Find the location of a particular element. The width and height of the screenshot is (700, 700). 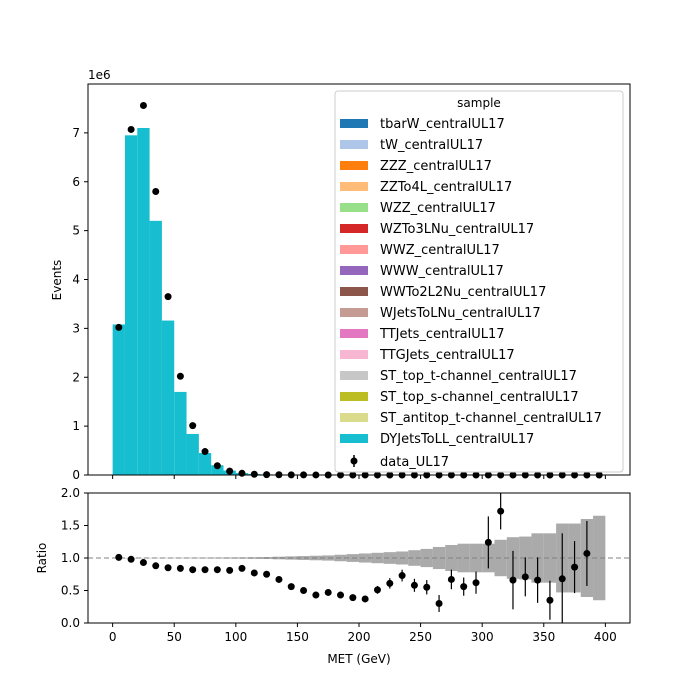

legend-label: ST_top_t-channel_centralUL17 is located at coordinates (478, 376).